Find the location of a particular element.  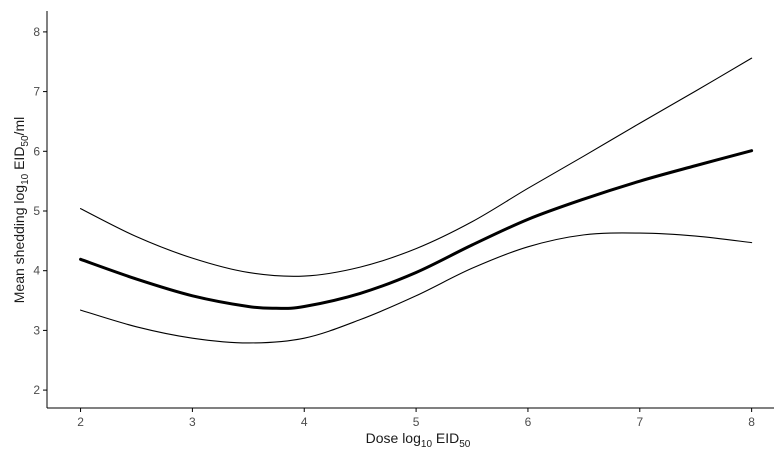

x-tick-label: 7 is located at coordinates (639, 422).